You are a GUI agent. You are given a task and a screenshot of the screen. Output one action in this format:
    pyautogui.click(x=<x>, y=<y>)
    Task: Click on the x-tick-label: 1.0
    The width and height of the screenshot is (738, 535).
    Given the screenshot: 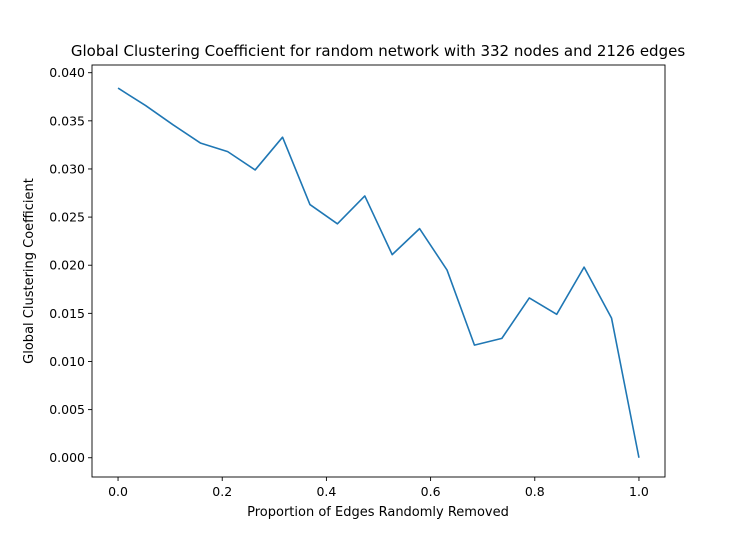 What is the action you would take?
    pyautogui.click(x=639, y=491)
    